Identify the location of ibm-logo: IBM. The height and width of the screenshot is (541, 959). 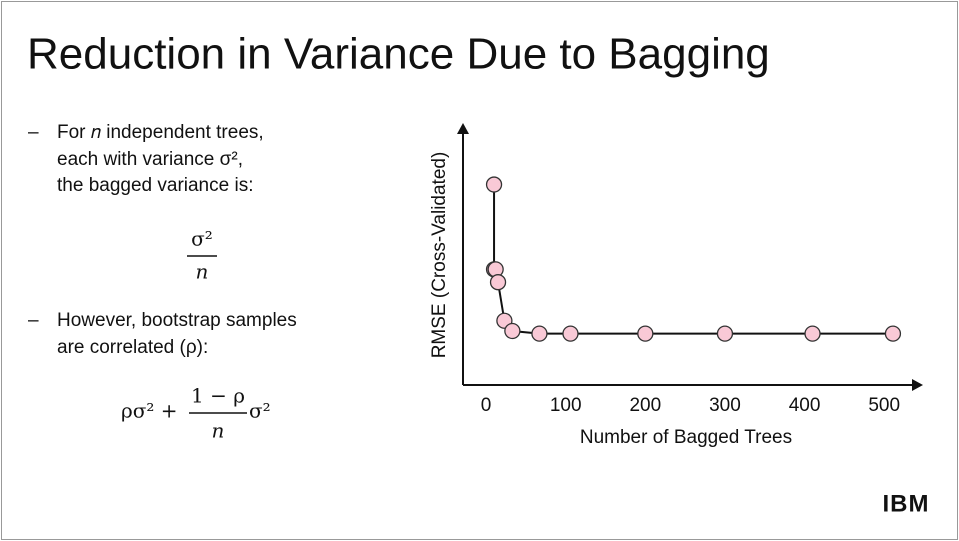
(906, 503).